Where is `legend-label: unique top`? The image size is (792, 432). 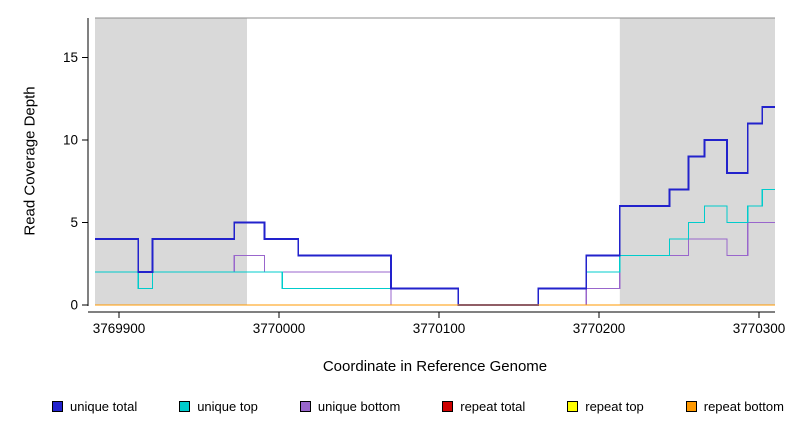
legend-label: unique top is located at coordinates (227, 406).